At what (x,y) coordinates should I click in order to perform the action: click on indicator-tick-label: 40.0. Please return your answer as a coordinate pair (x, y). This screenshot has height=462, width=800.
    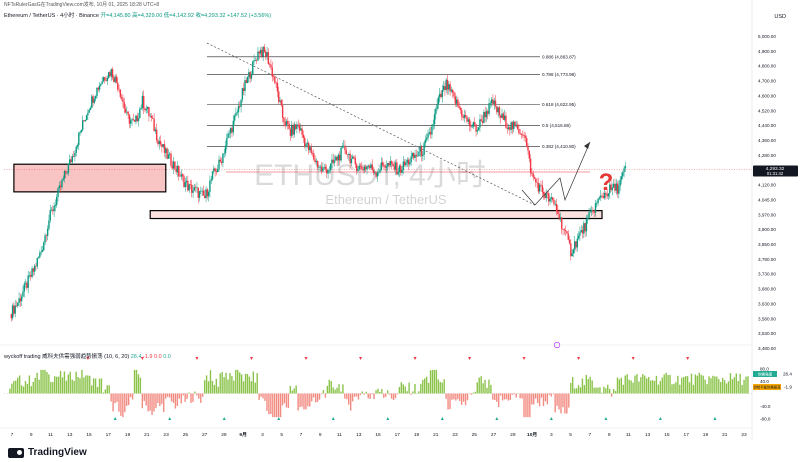
    Looking at the image, I should click on (764, 381).